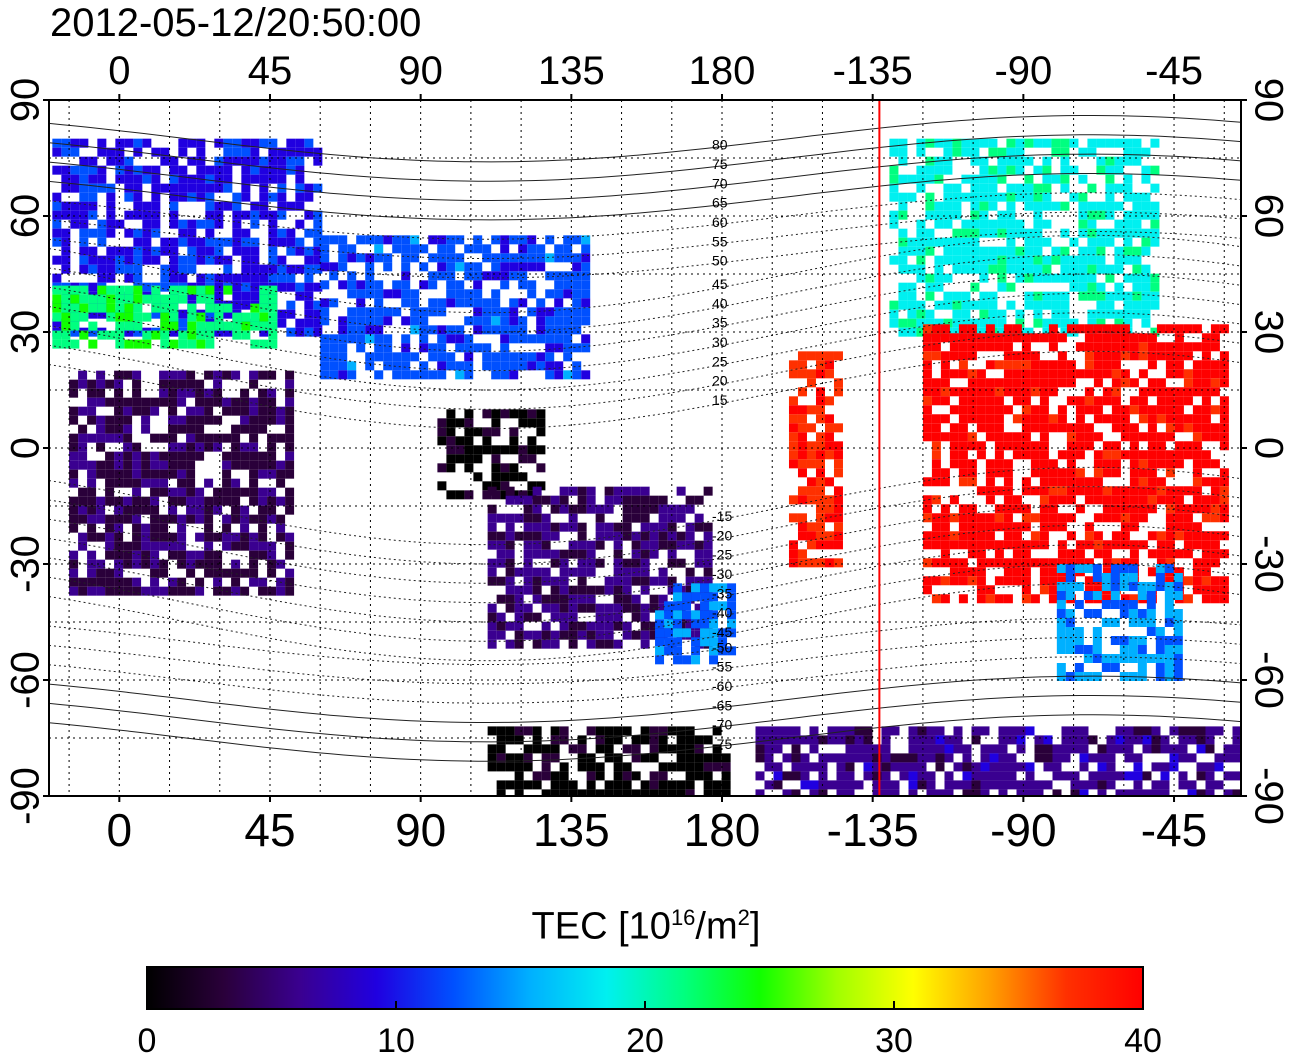 The width and height of the screenshot is (1292, 1057). Describe the element at coordinates (26, 216) in the screenshot. I see `y-left-tick-label: 60` at that location.